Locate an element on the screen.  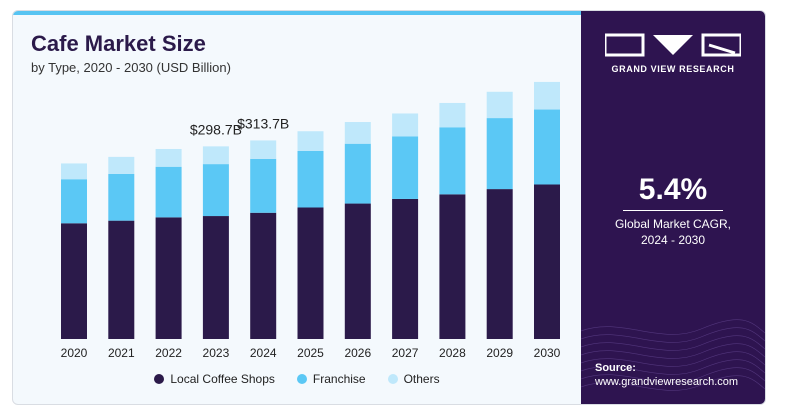
grand-view-research-logo is located at coordinates (673, 45).